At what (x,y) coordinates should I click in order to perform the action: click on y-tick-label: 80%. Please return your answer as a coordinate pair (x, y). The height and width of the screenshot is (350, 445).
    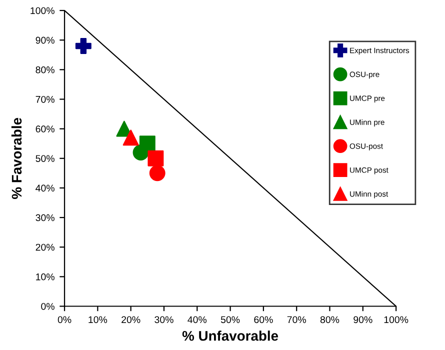
    Looking at the image, I should click on (45, 70).